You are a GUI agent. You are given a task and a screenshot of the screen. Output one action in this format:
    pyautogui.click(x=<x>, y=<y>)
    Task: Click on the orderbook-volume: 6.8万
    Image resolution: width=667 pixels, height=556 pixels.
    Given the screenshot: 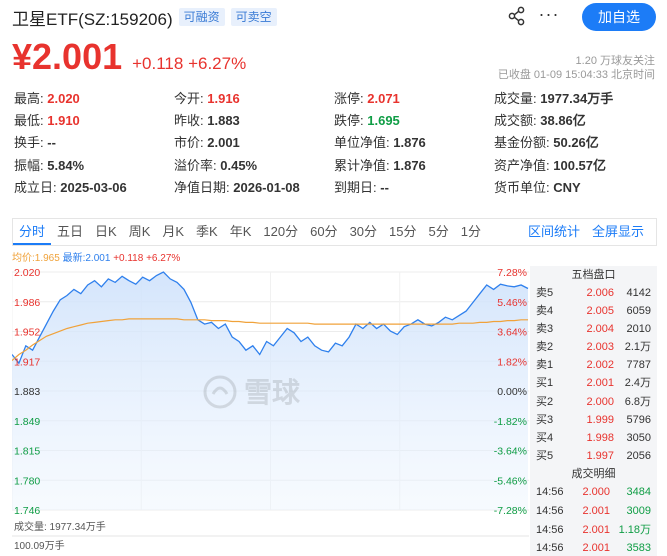 What is the action you would take?
    pyautogui.click(x=637, y=401)
    